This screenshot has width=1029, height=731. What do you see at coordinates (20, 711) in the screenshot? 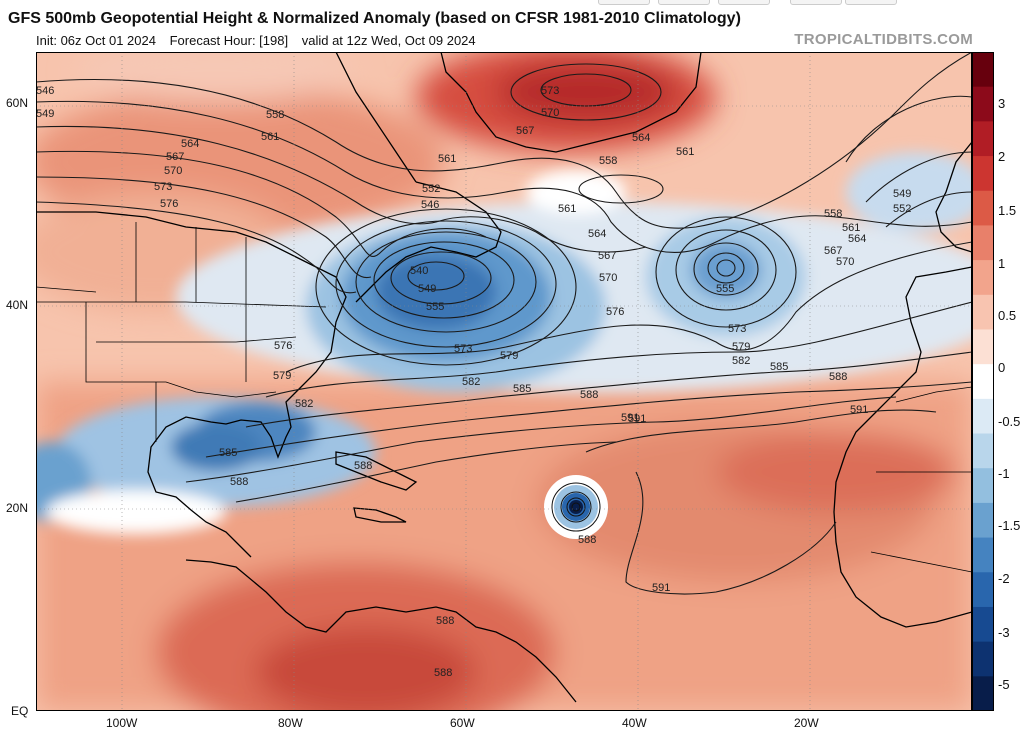
I see `latitude-label: EQ` at bounding box center [20, 711].